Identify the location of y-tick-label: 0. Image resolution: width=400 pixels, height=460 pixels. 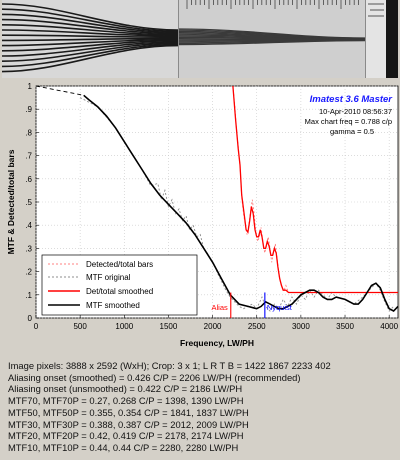
(30, 318).